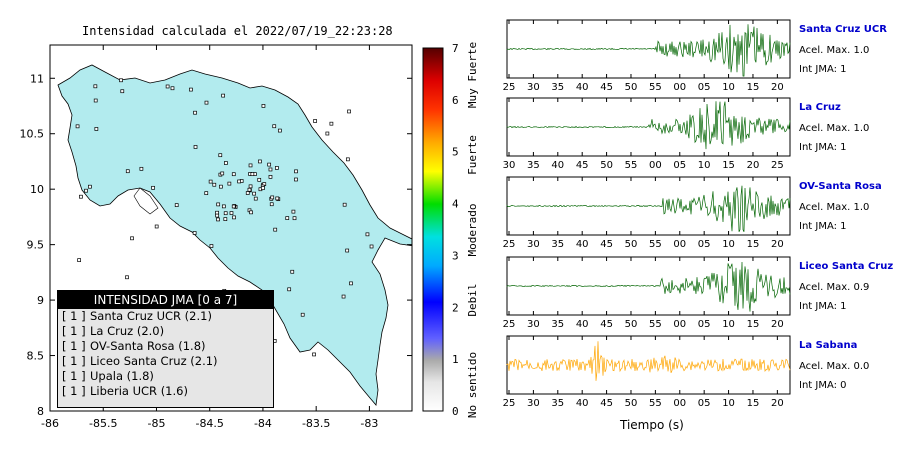 This screenshot has width=910, height=460. I want to click on colorbar-label: Debil, so click(472, 299).